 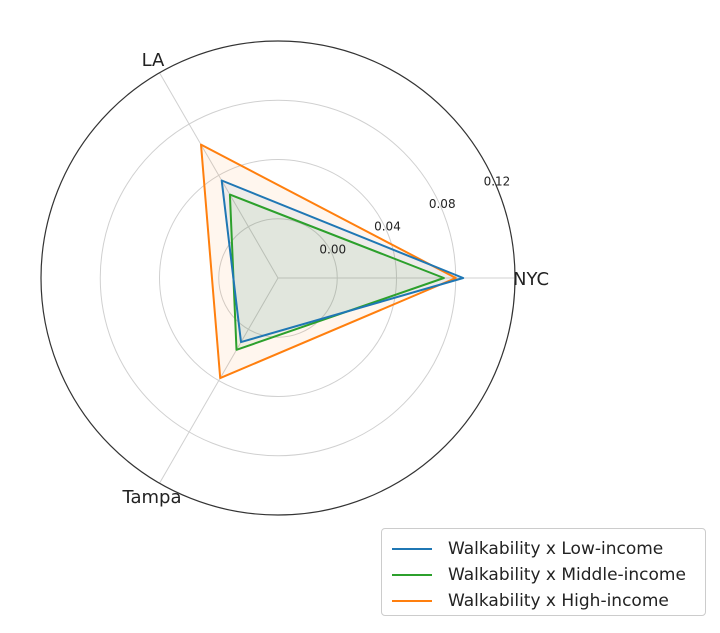 I want to click on legend-swatch-low-income, so click(x=412, y=549).